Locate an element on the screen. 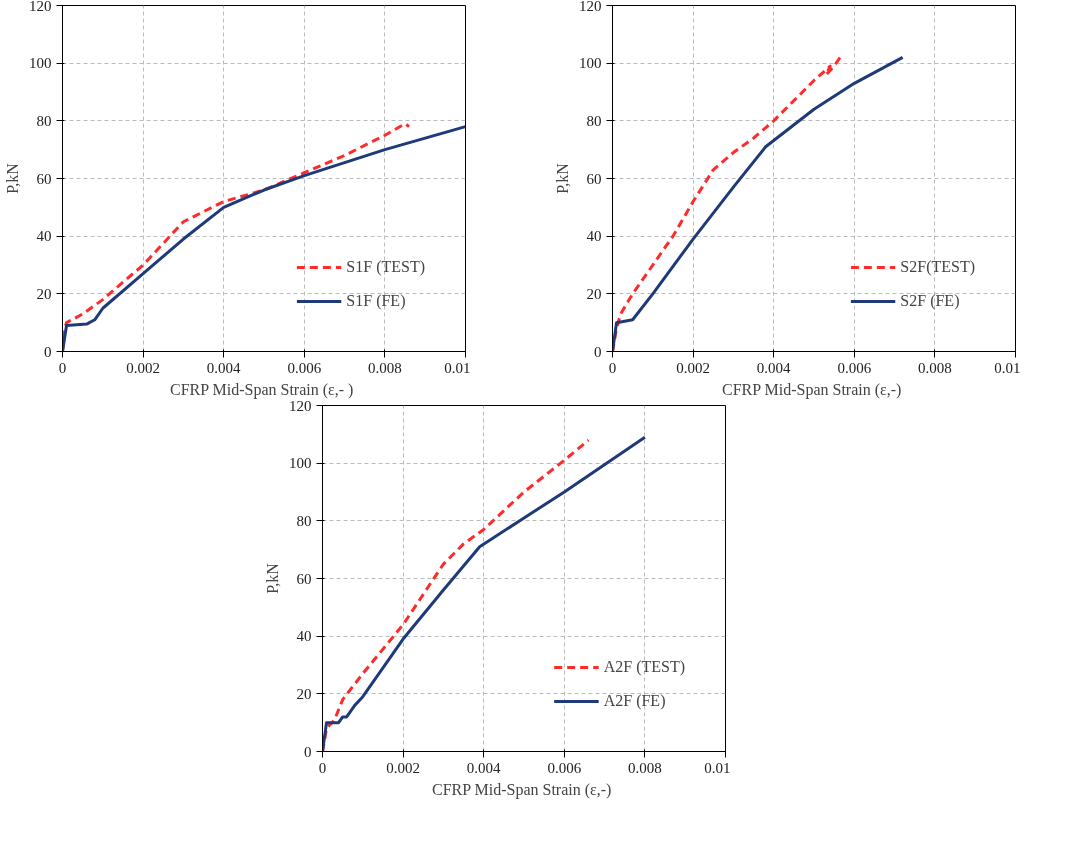 This screenshot has height=857, width=1075. line-series is located at coordinates (456, 595).